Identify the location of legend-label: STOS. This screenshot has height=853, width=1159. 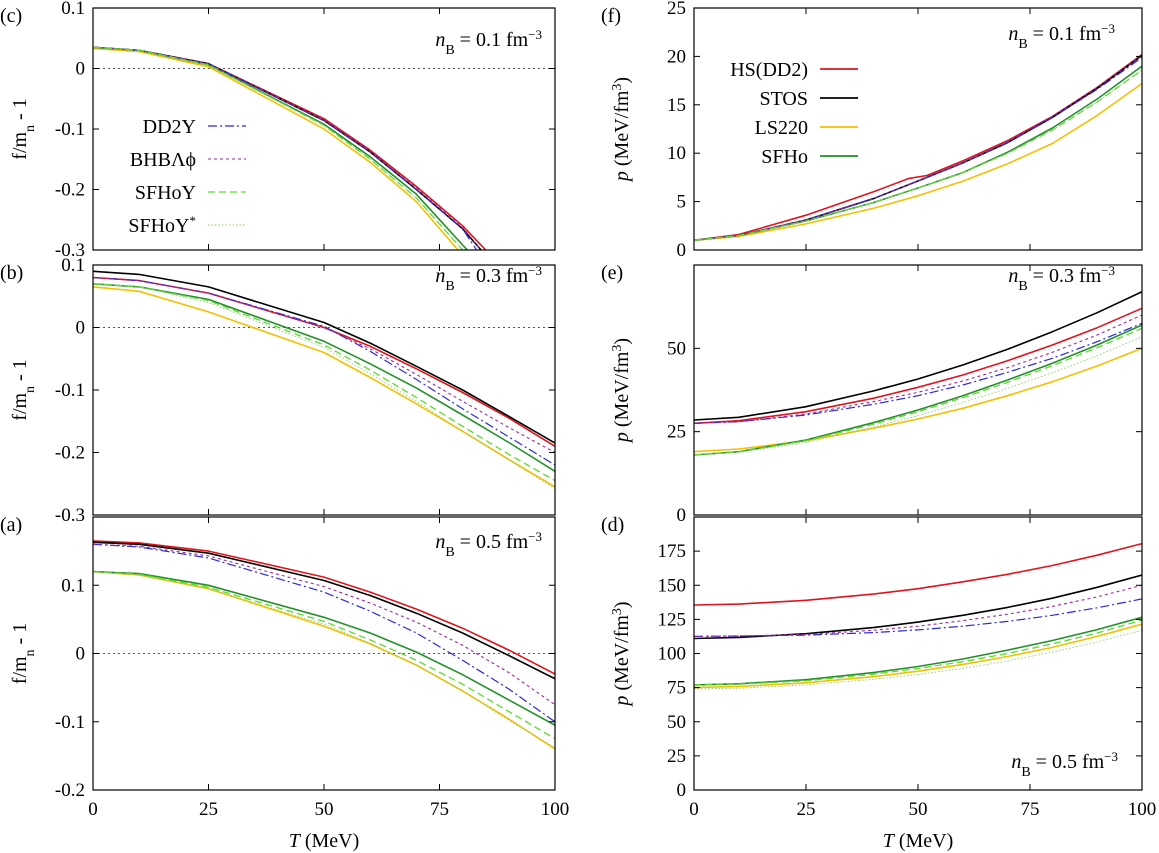
(783, 99).